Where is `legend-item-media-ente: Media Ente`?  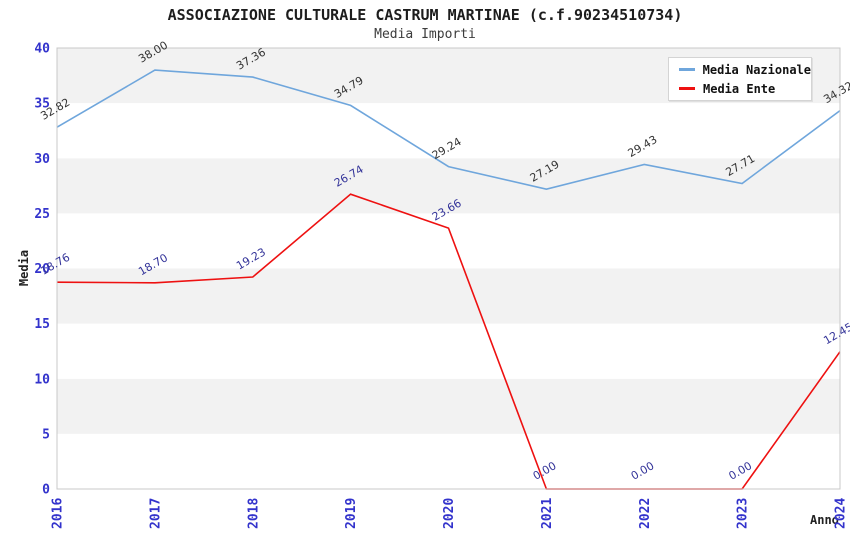
legend-item-media-ente: Media Ente is located at coordinates (745, 89).